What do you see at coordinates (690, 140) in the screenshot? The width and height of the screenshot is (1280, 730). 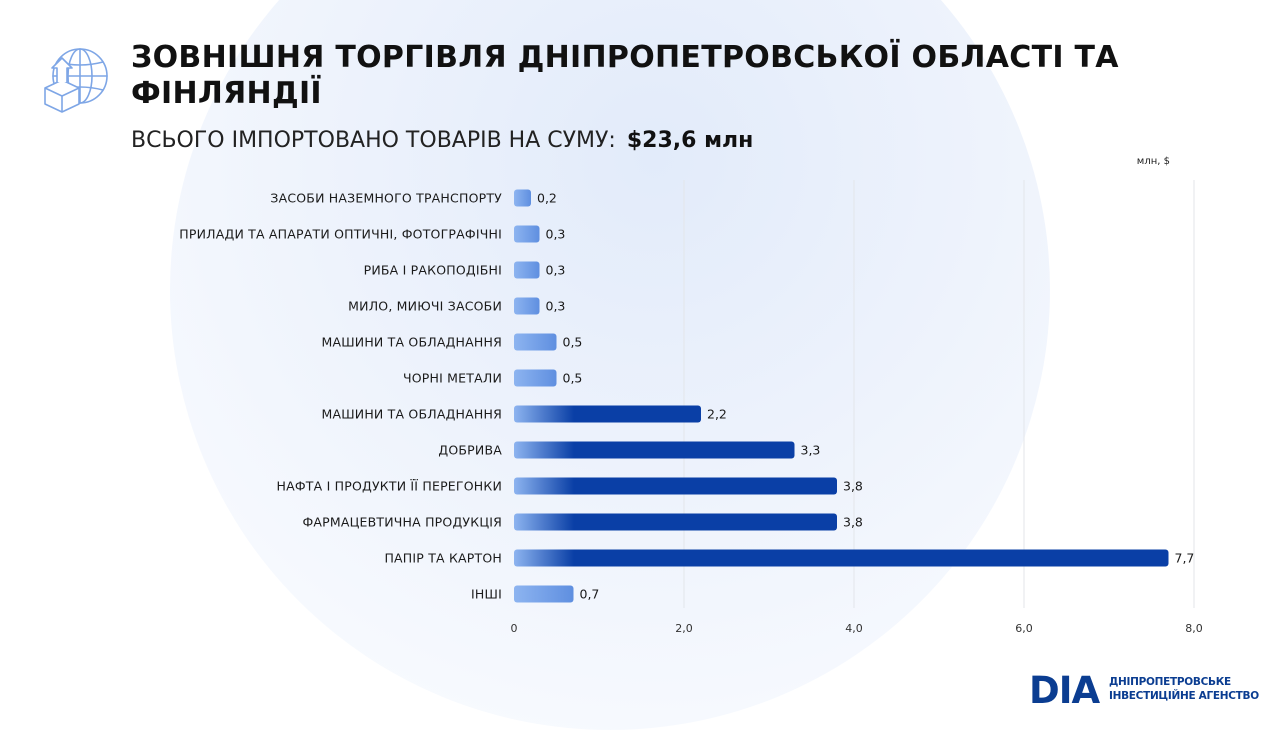 I see `import-total-value: $23,6 млн` at bounding box center [690, 140].